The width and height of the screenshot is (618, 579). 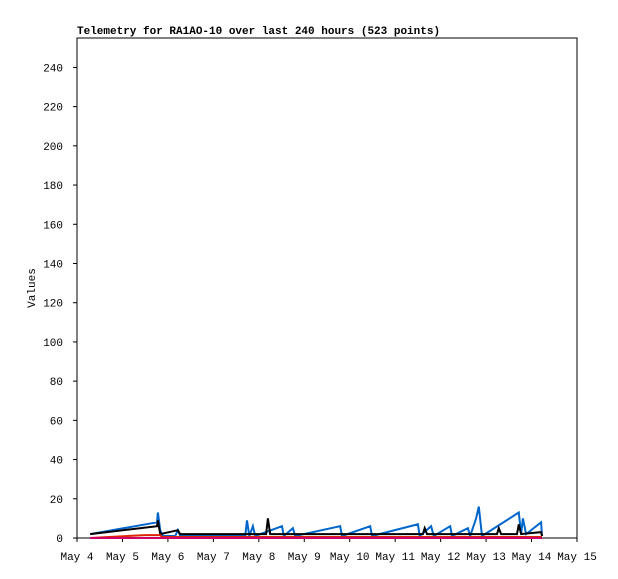 I want to click on x-tick-label: May 9, so click(x=304, y=558).